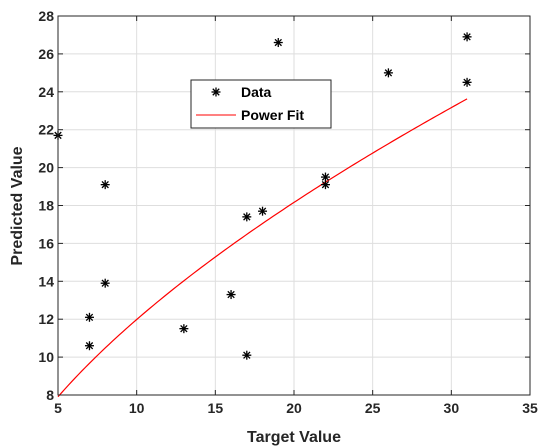  I want to click on y-tick-label: 24, so click(46, 92).